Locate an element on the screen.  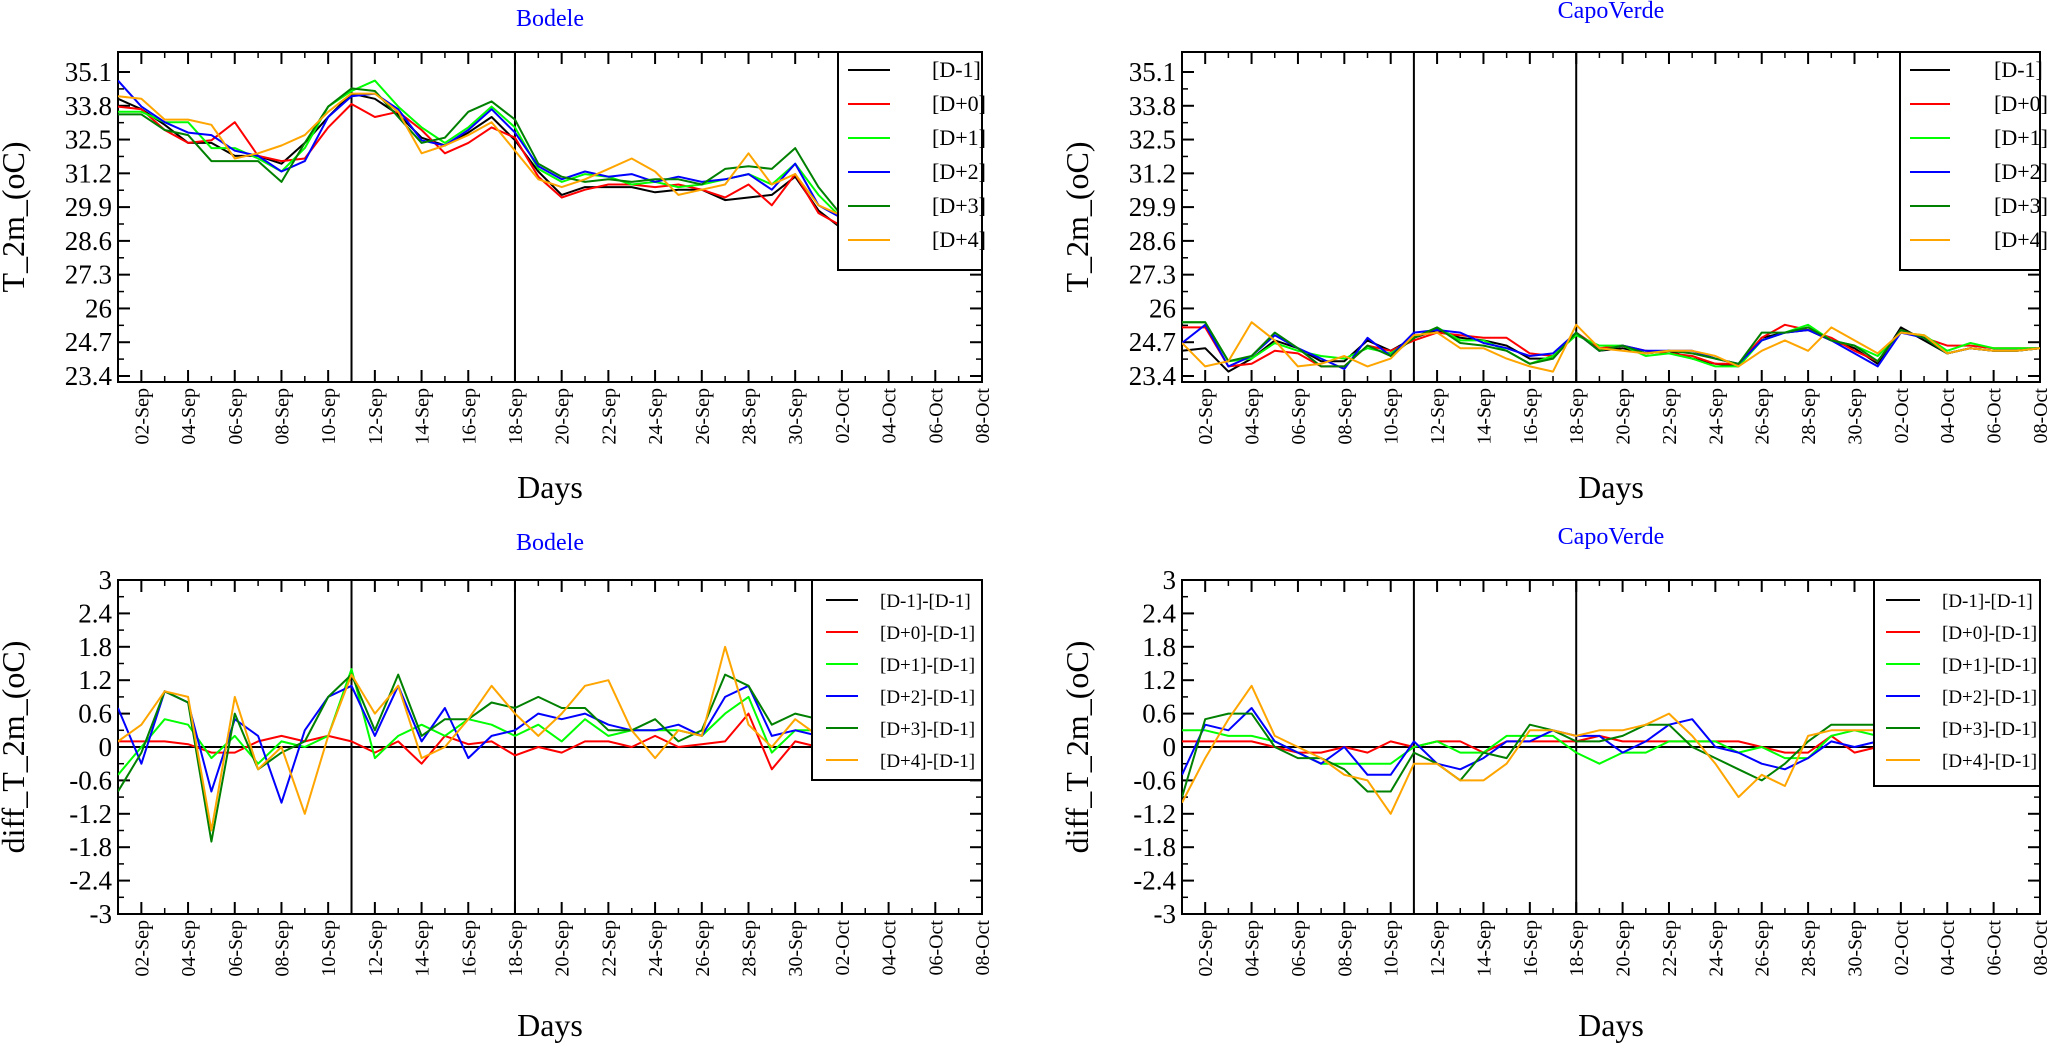
x-axis-label: Days is located at coordinates (550, 1025).